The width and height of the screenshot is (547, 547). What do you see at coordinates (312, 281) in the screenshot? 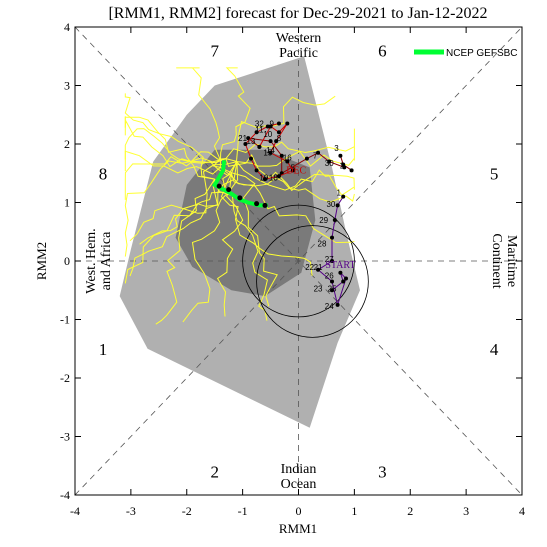
I see `current-circle` at bounding box center [312, 281].